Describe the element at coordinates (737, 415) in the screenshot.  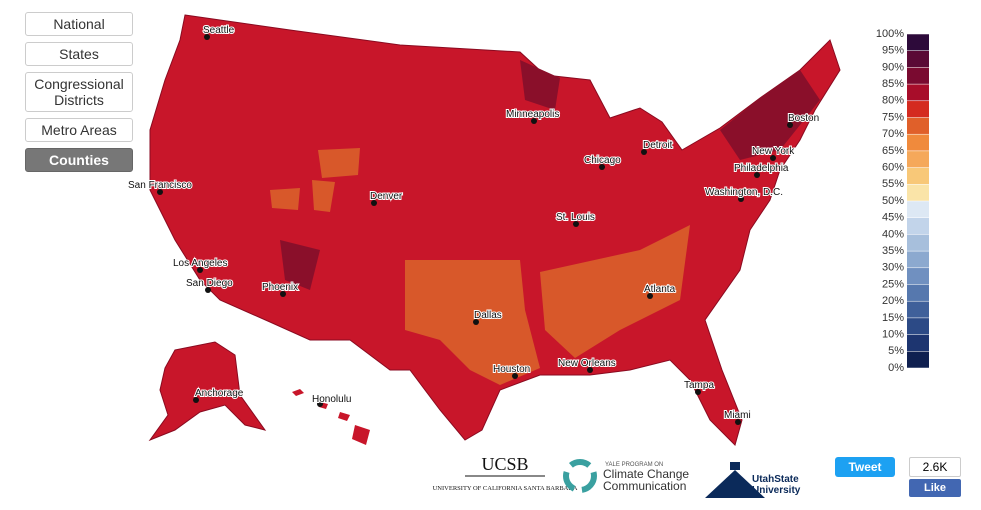
I see `city-label: Miami` at that location.